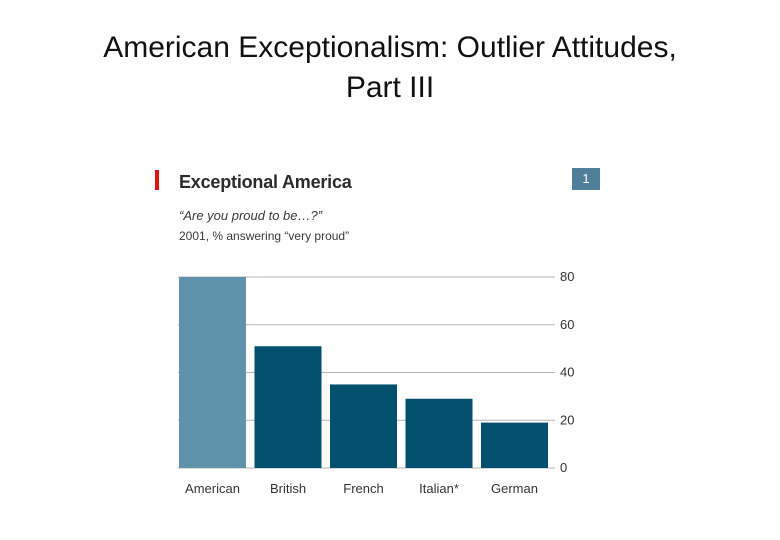 This screenshot has height=540, width=780. Describe the element at coordinates (363, 426) in the screenshot. I see `bar-french` at that location.